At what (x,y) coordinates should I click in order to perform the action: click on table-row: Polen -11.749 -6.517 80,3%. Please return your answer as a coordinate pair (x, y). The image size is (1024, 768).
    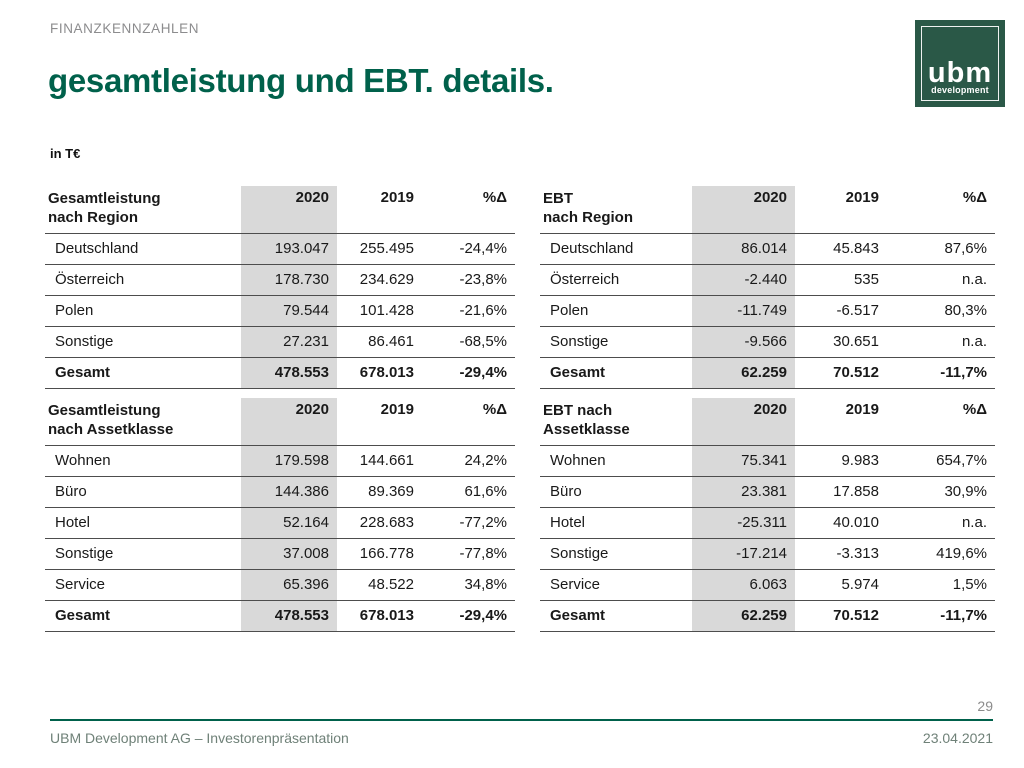
    Looking at the image, I should click on (767, 310).